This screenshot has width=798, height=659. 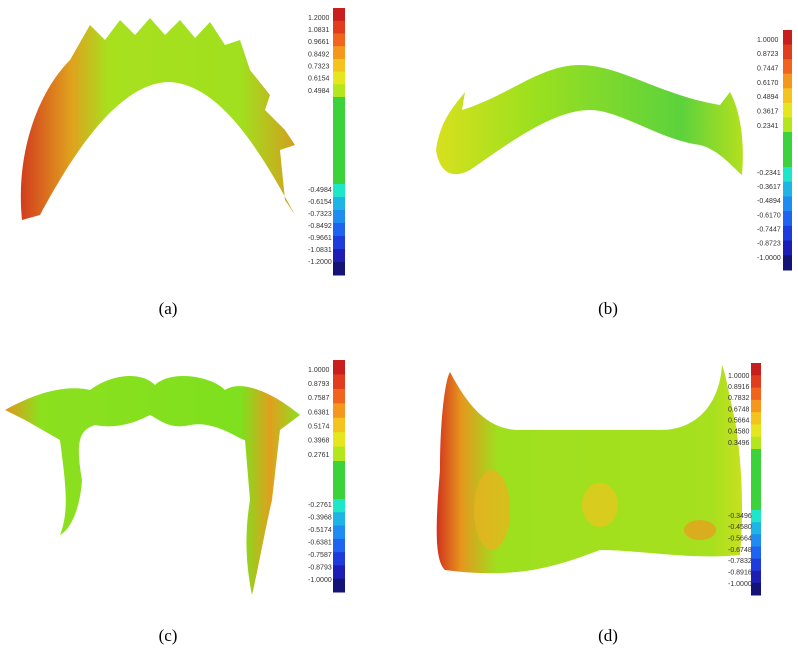 I want to click on colorbar-label: -1.0831, so click(x=320, y=250).